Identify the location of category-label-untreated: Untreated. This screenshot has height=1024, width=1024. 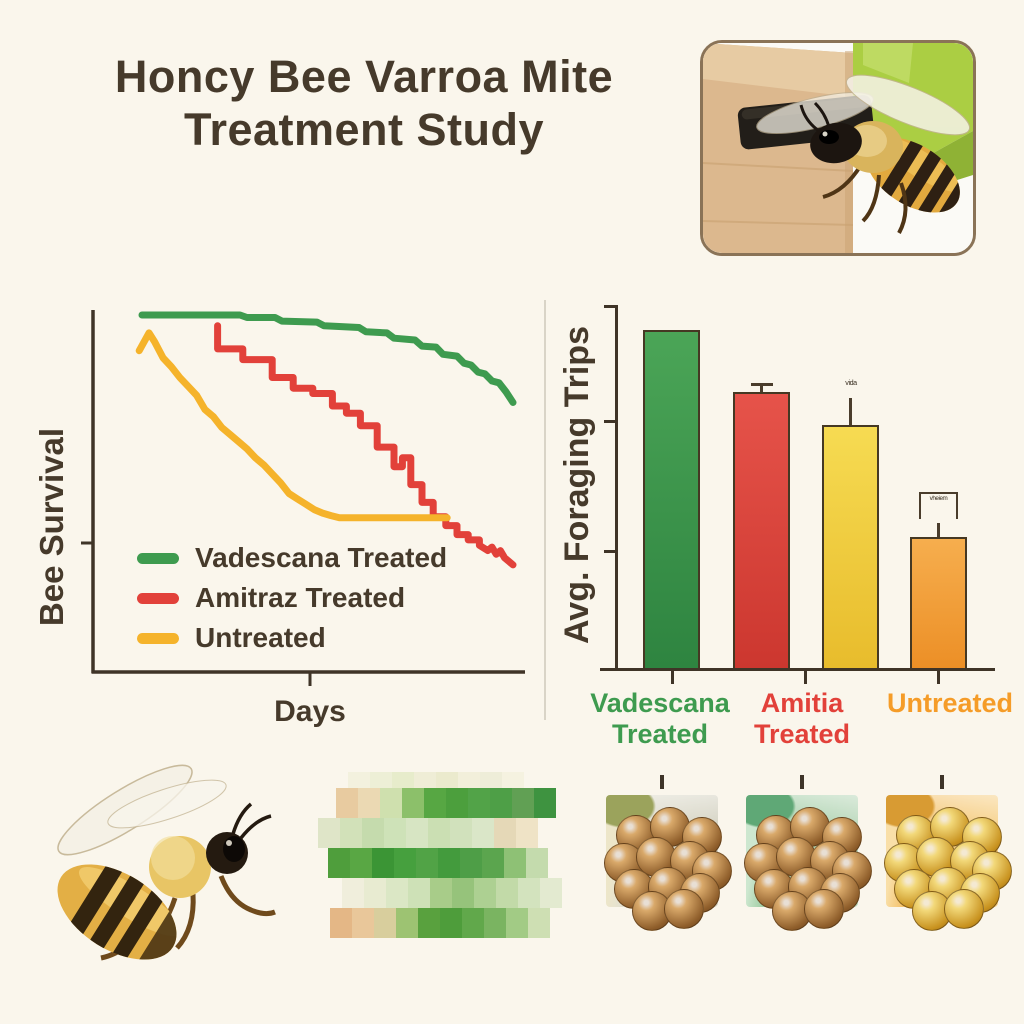
(950, 703).